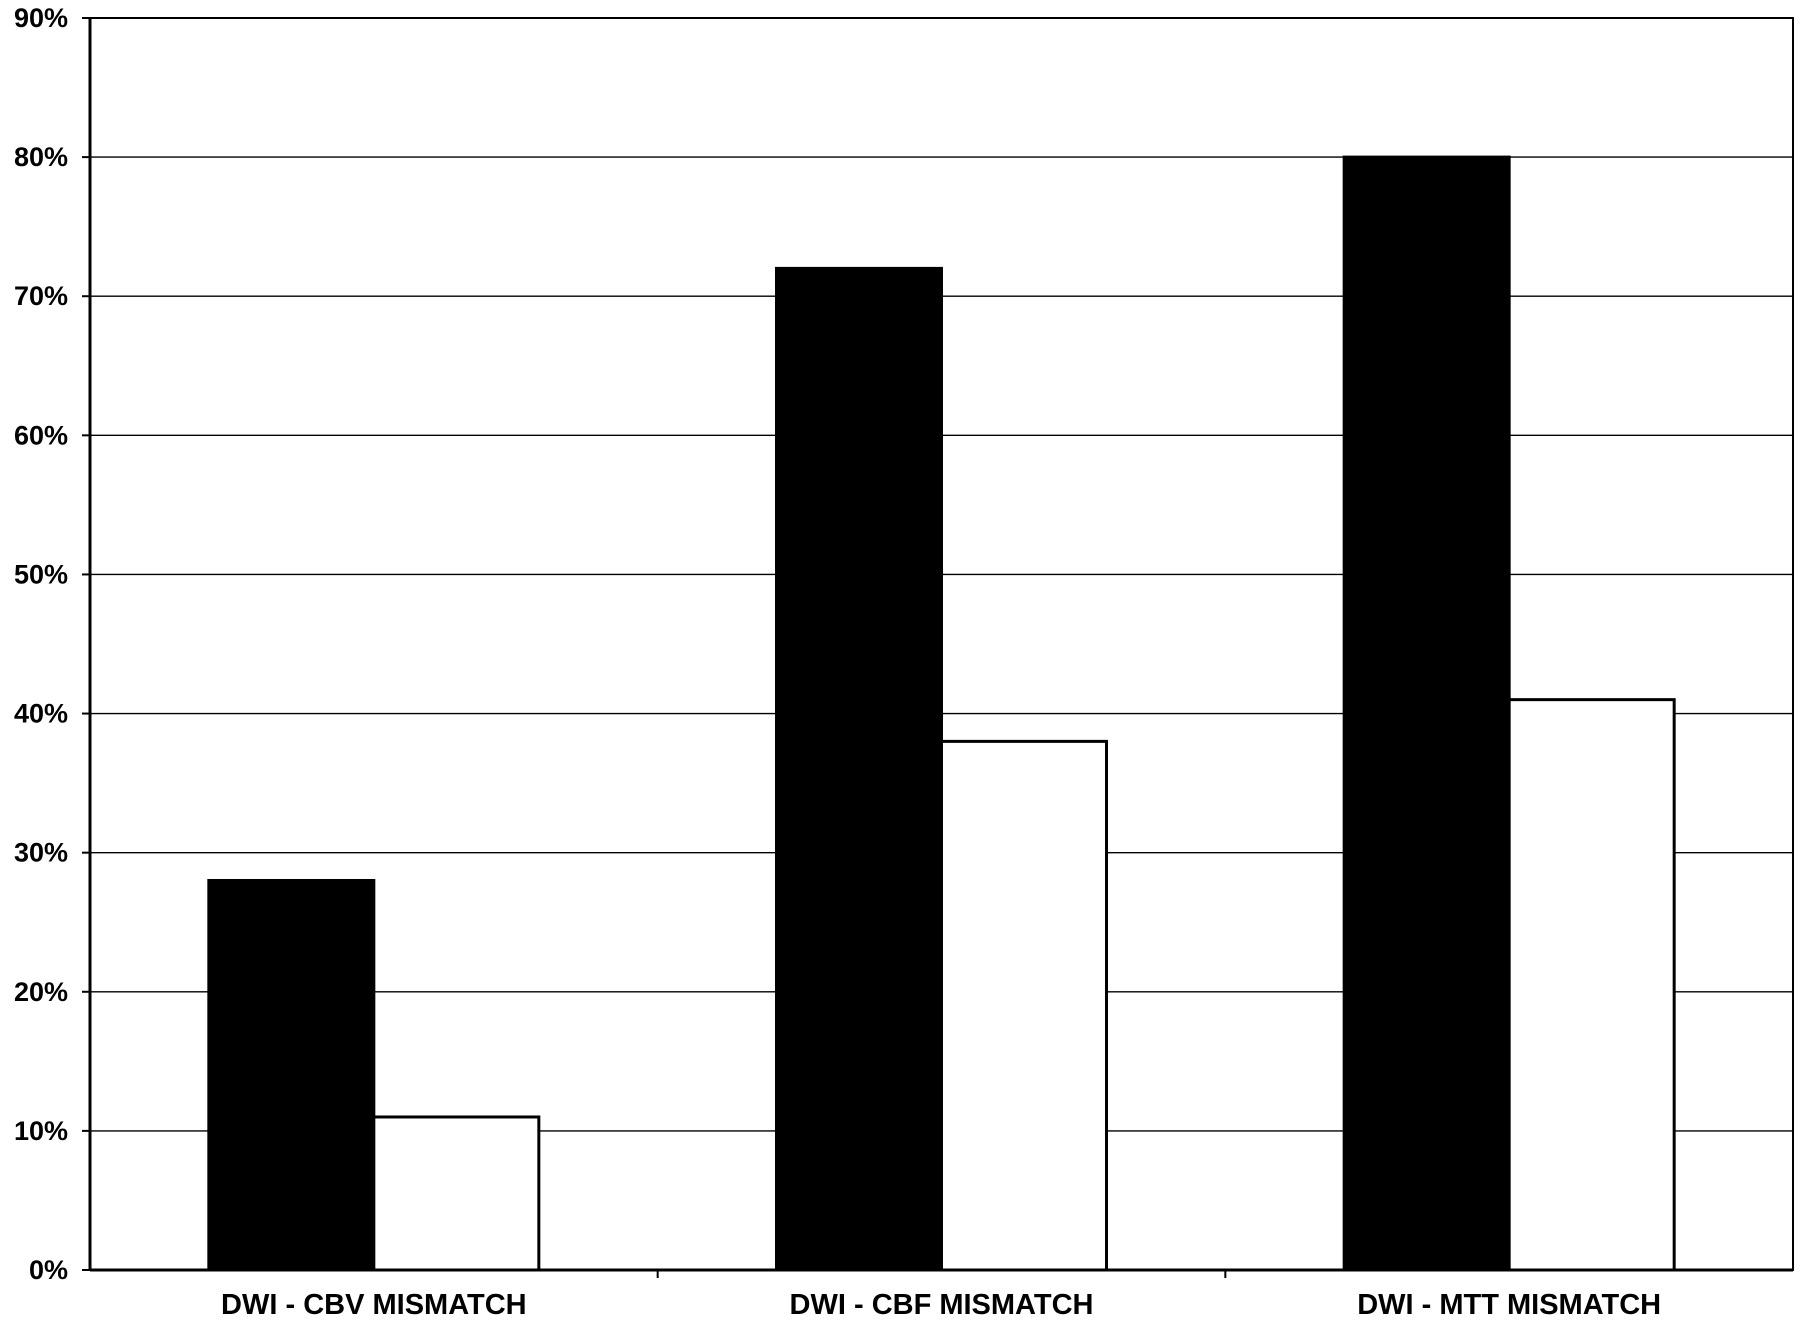  I want to click on y-tick-label: 20%, so click(41, 992).